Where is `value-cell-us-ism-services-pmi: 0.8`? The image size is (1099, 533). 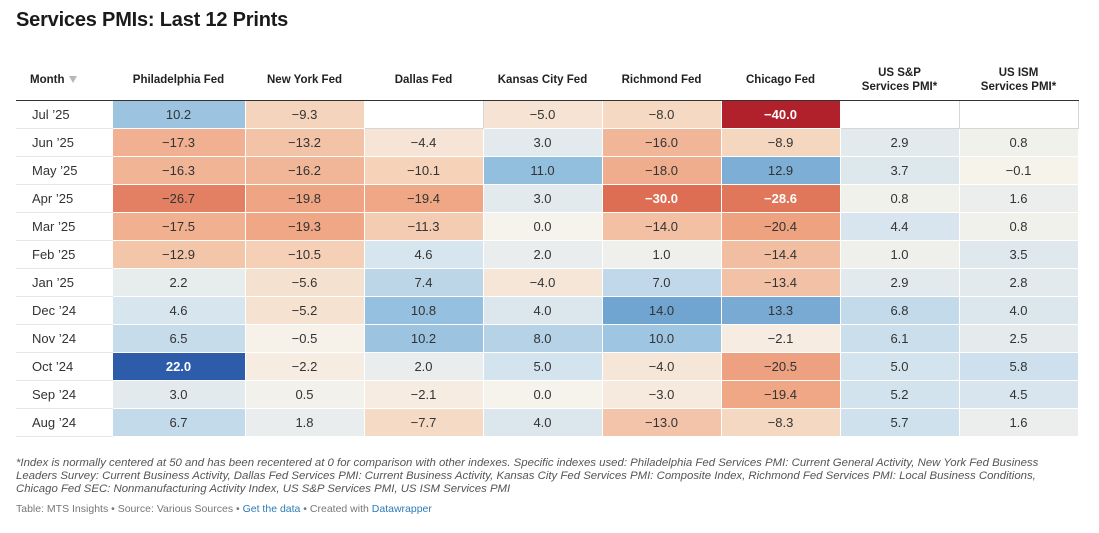
value-cell-us-ism-services-pmi: 0.8 is located at coordinates (1018, 226).